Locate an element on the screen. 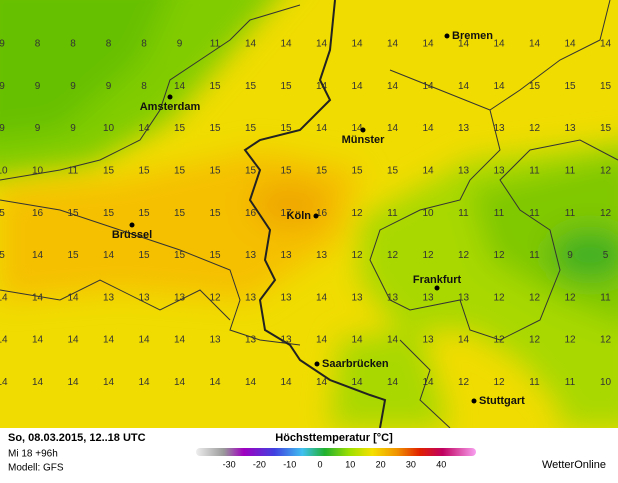 This screenshot has height=483, width=618. city-label: Frankfurt is located at coordinates (437, 280).